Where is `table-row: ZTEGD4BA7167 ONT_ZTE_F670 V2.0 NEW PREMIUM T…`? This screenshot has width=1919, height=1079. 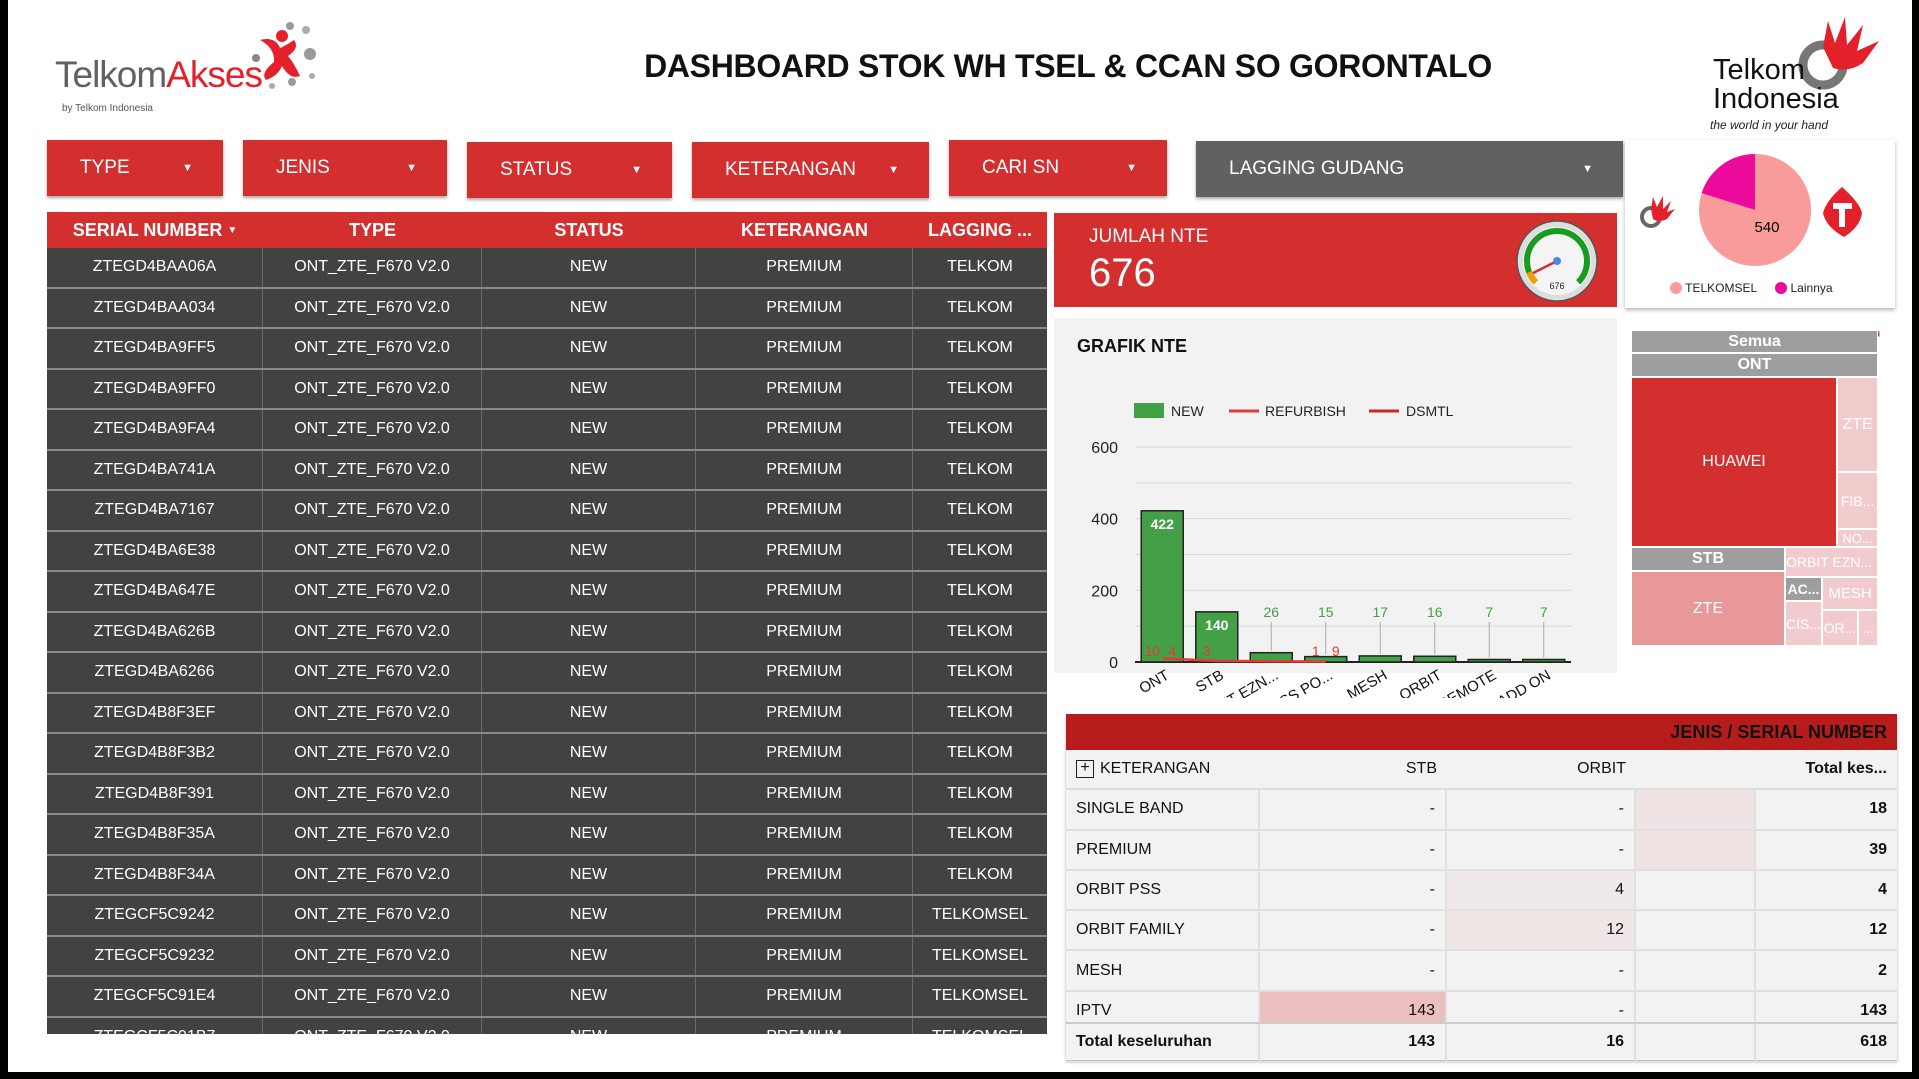
table-row: ZTEGD4BA7167 ONT_ZTE_F670 V2.0 NEW PREMIUM T… is located at coordinates (547, 511).